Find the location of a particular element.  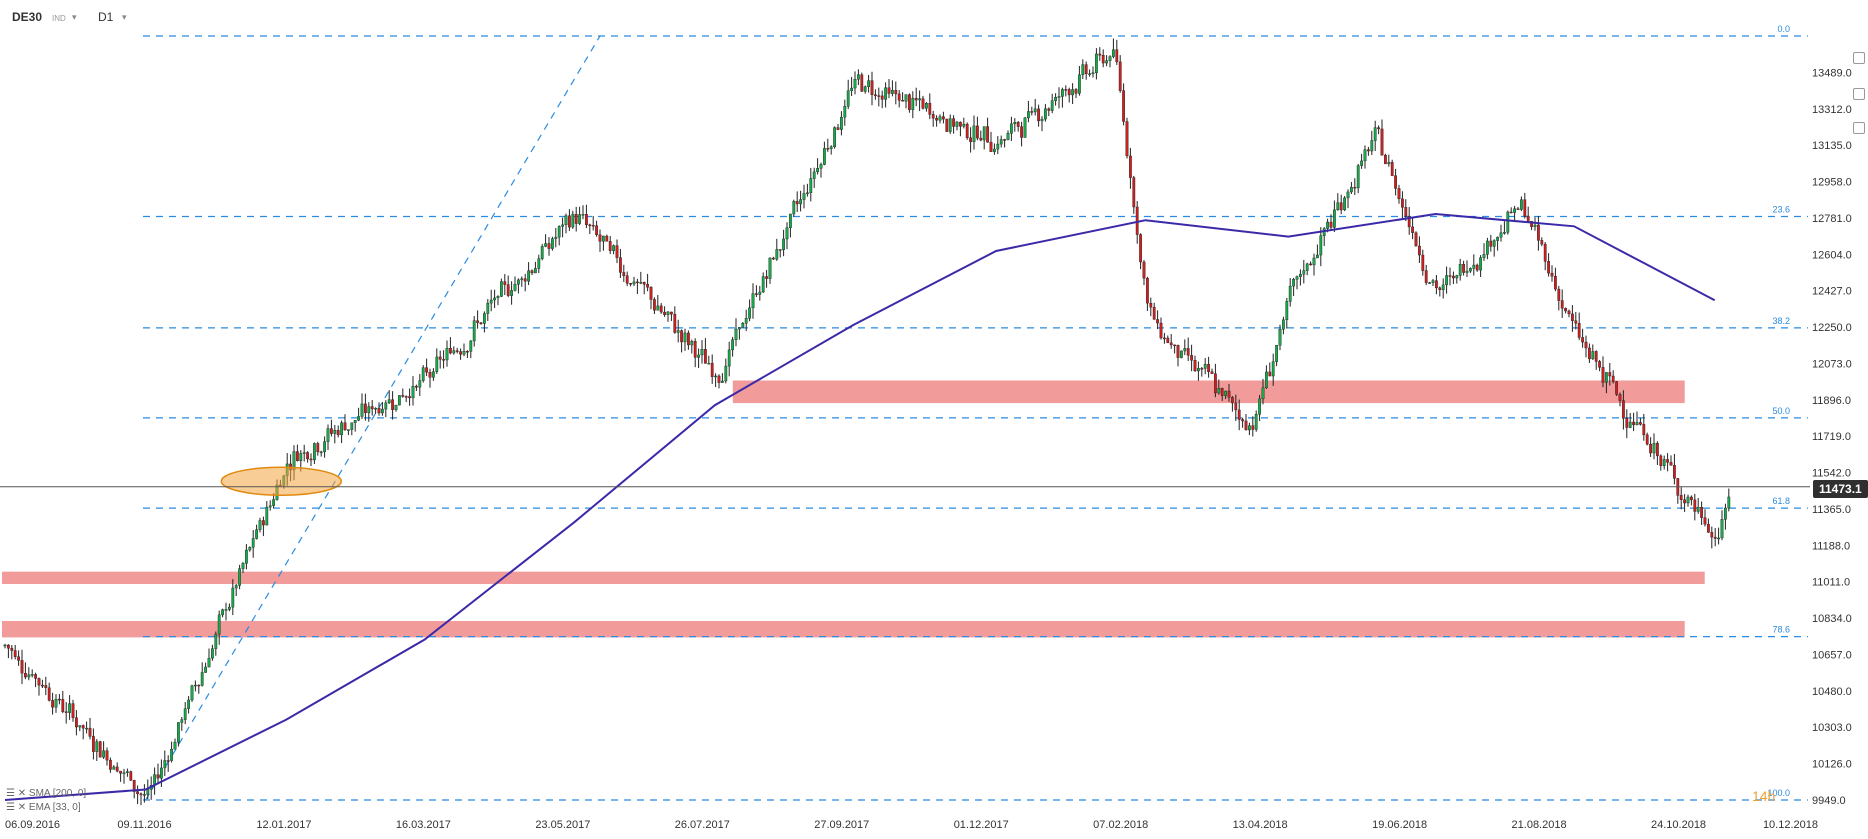

x-tick-label: 21.08.2018 is located at coordinates (1539, 825).